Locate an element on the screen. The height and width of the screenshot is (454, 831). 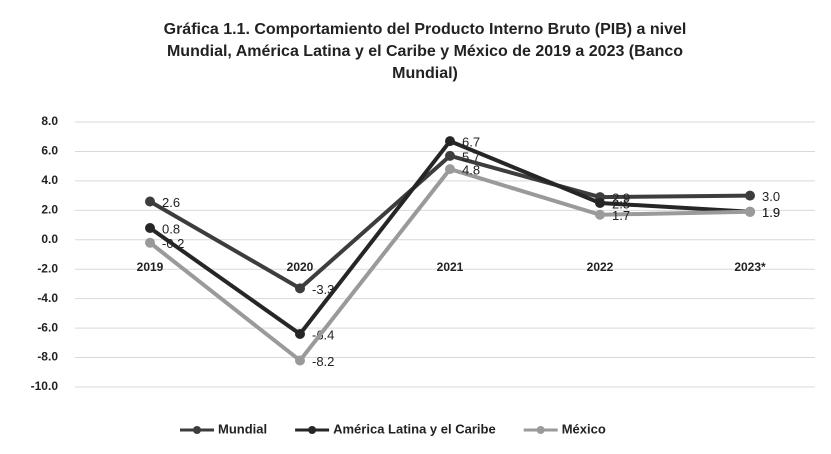
x-tick-label: 2020 is located at coordinates (300, 267).